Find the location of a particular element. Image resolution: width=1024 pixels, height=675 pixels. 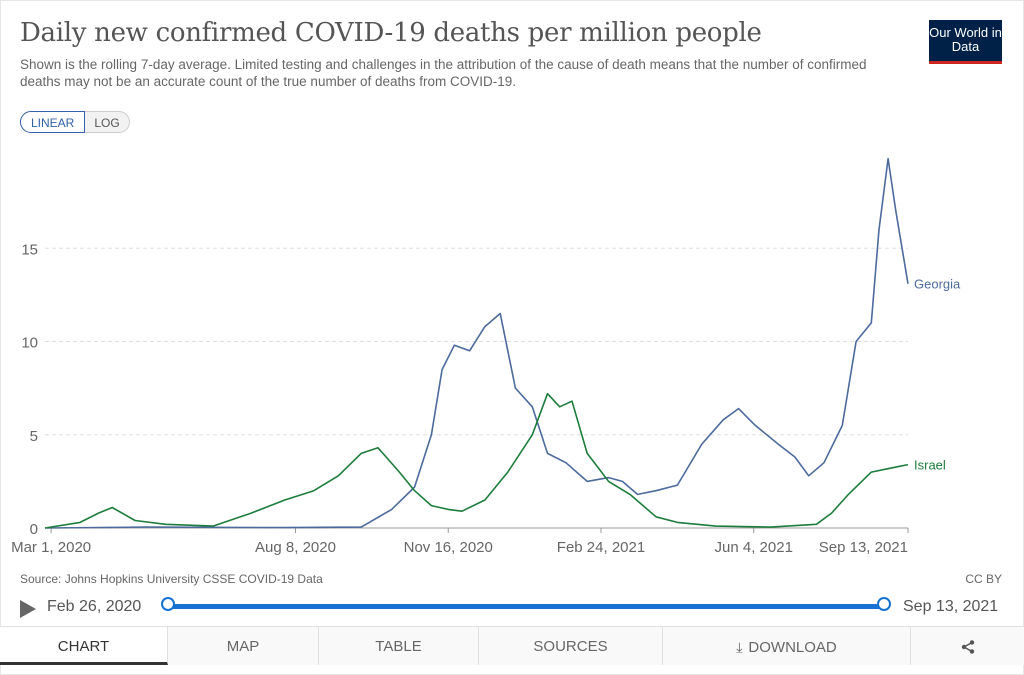

timeline-start-label: Feb 26, 2020 is located at coordinates (94, 606).